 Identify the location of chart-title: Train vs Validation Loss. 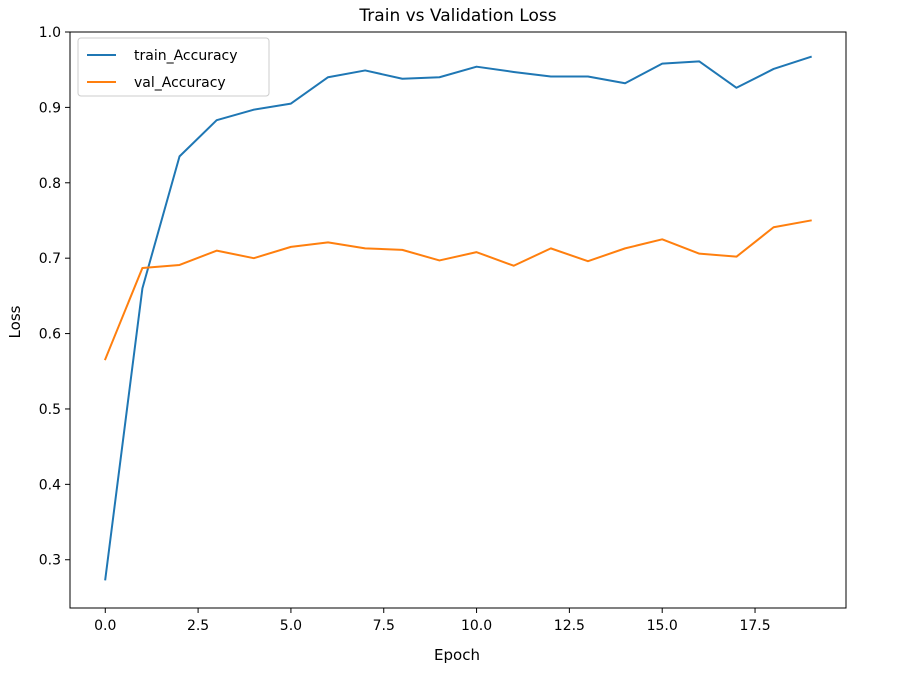
(457, 16).